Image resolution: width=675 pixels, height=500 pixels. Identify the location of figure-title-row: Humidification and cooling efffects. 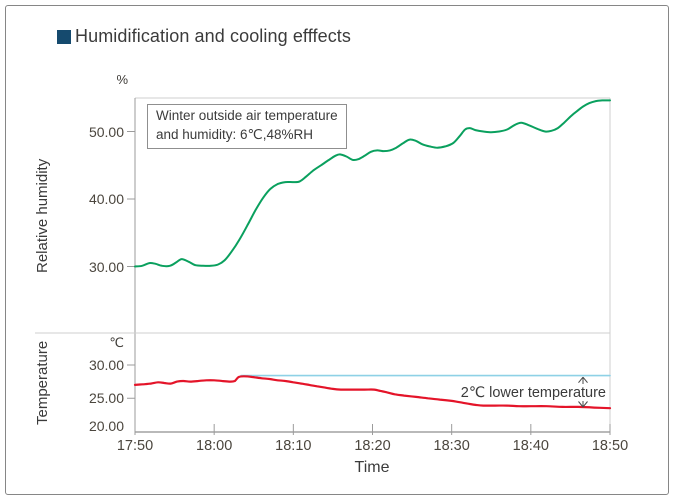
(204, 36).